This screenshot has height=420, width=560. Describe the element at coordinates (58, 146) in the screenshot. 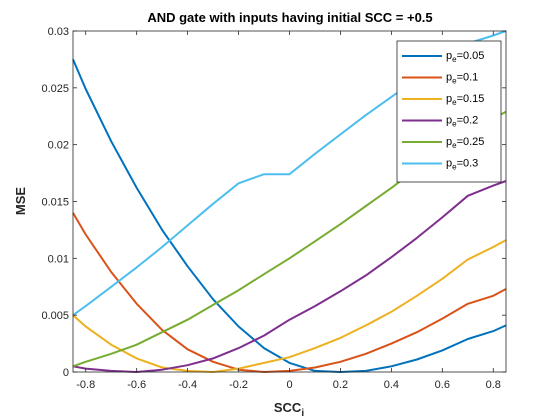

I see `y-tick-label: 0.02` at that location.